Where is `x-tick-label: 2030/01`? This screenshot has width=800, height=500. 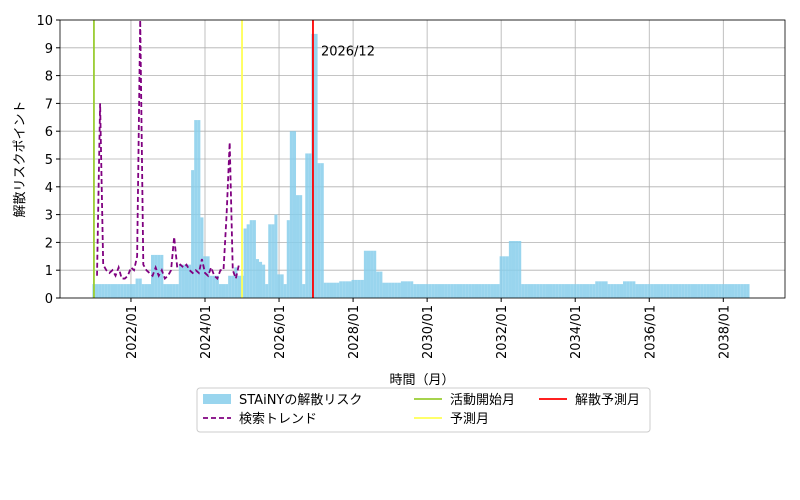 x-tick-label: 2030/01 is located at coordinates (428, 332).